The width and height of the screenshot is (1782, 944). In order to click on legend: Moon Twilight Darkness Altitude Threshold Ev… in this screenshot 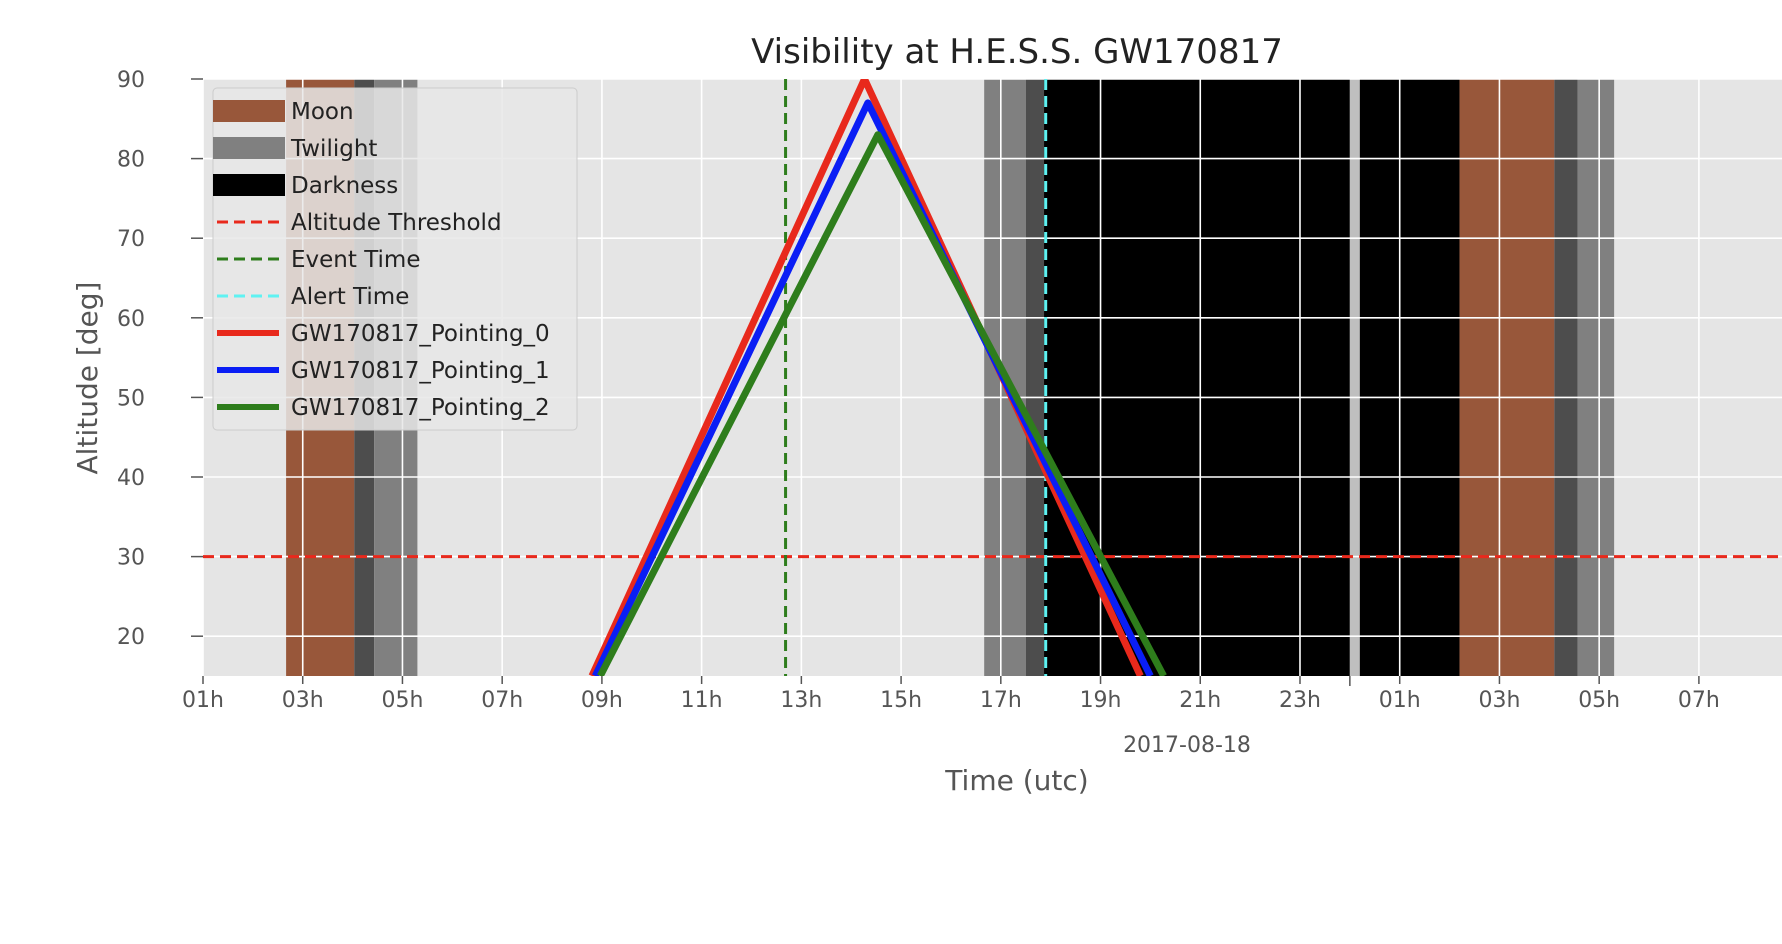, I will do `click(395, 259)`.